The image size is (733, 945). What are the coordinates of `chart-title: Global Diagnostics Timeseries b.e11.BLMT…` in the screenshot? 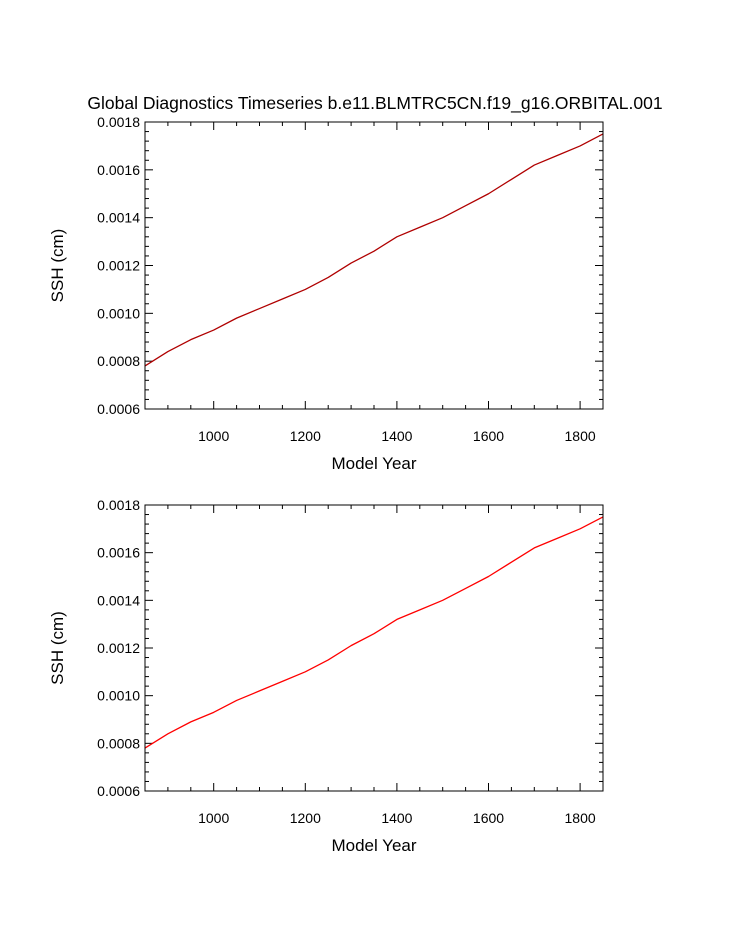 It's located at (374, 103).